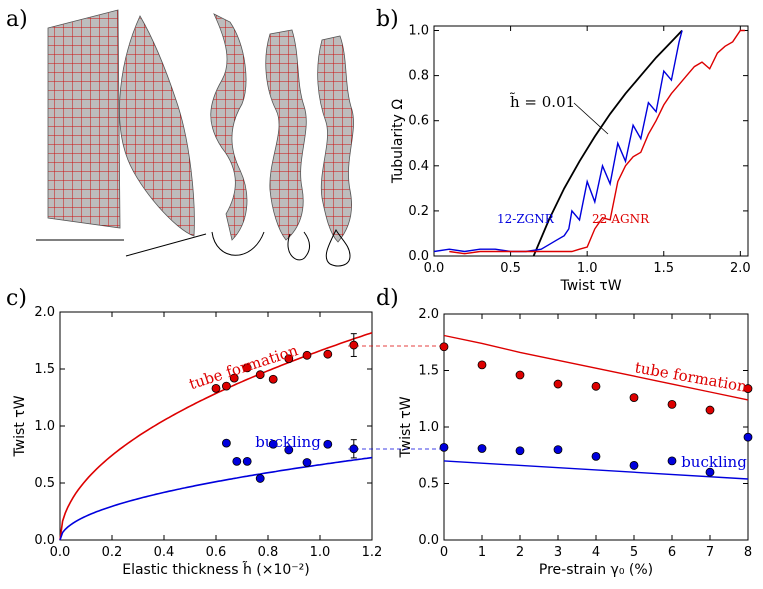  What do you see at coordinates (268, 552) in the screenshot?
I see `x-tick-label: 0.8` at bounding box center [268, 552].